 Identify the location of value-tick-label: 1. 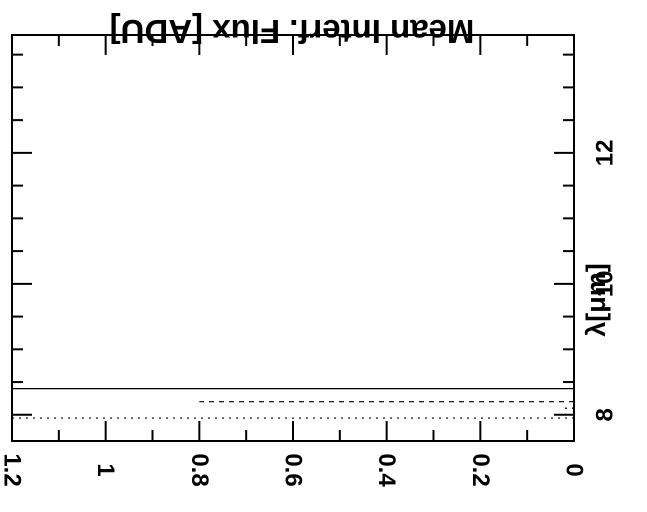
(105, 469).